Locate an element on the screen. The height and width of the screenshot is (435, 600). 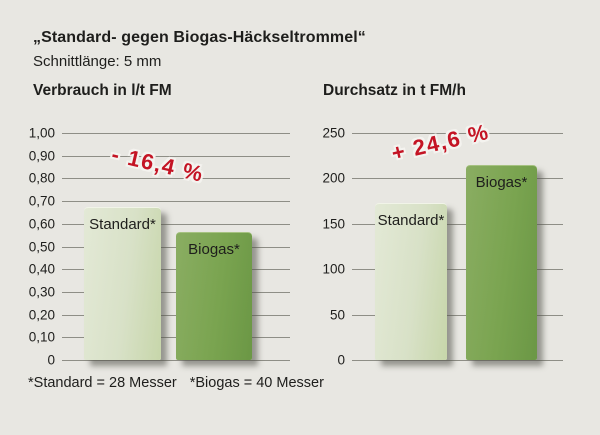
y-tick-label: 100 is located at coordinates (333, 269).